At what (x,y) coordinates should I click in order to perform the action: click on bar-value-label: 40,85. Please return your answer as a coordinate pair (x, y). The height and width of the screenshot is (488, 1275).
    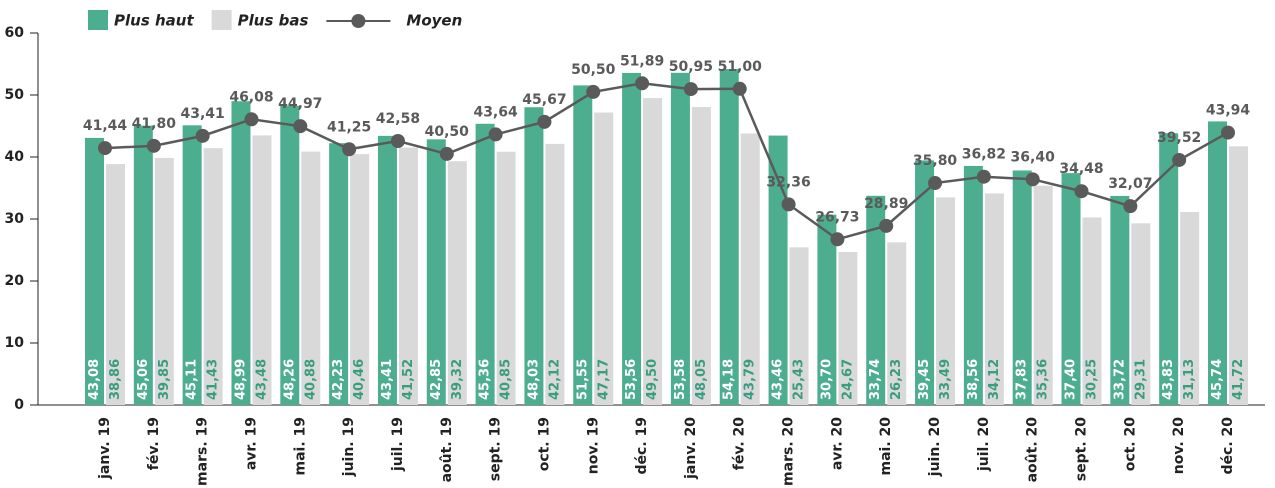
    Looking at the image, I should click on (506, 379).